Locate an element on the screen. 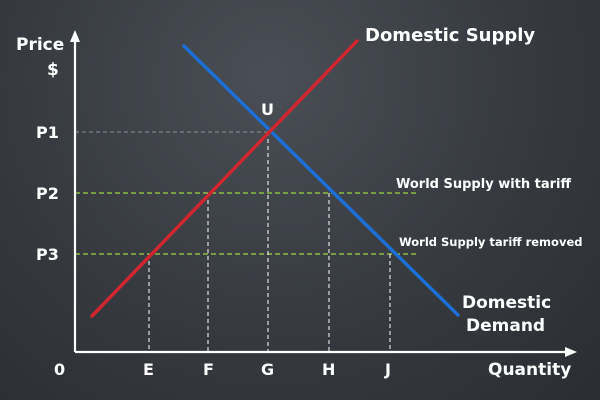 This screenshot has height=400, width=600. domestic-demand-label-line2: Demand is located at coordinates (505, 326).